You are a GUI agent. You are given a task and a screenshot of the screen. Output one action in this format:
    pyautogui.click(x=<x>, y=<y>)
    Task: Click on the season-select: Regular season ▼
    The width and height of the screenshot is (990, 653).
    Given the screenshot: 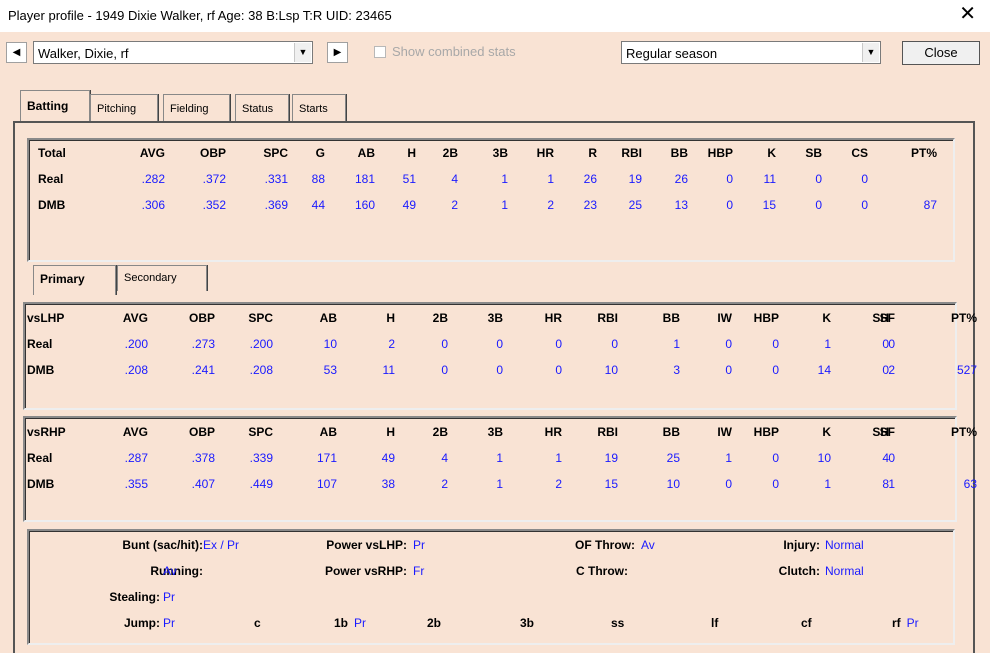 What is the action you would take?
    pyautogui.click(x=751, y=52)
    